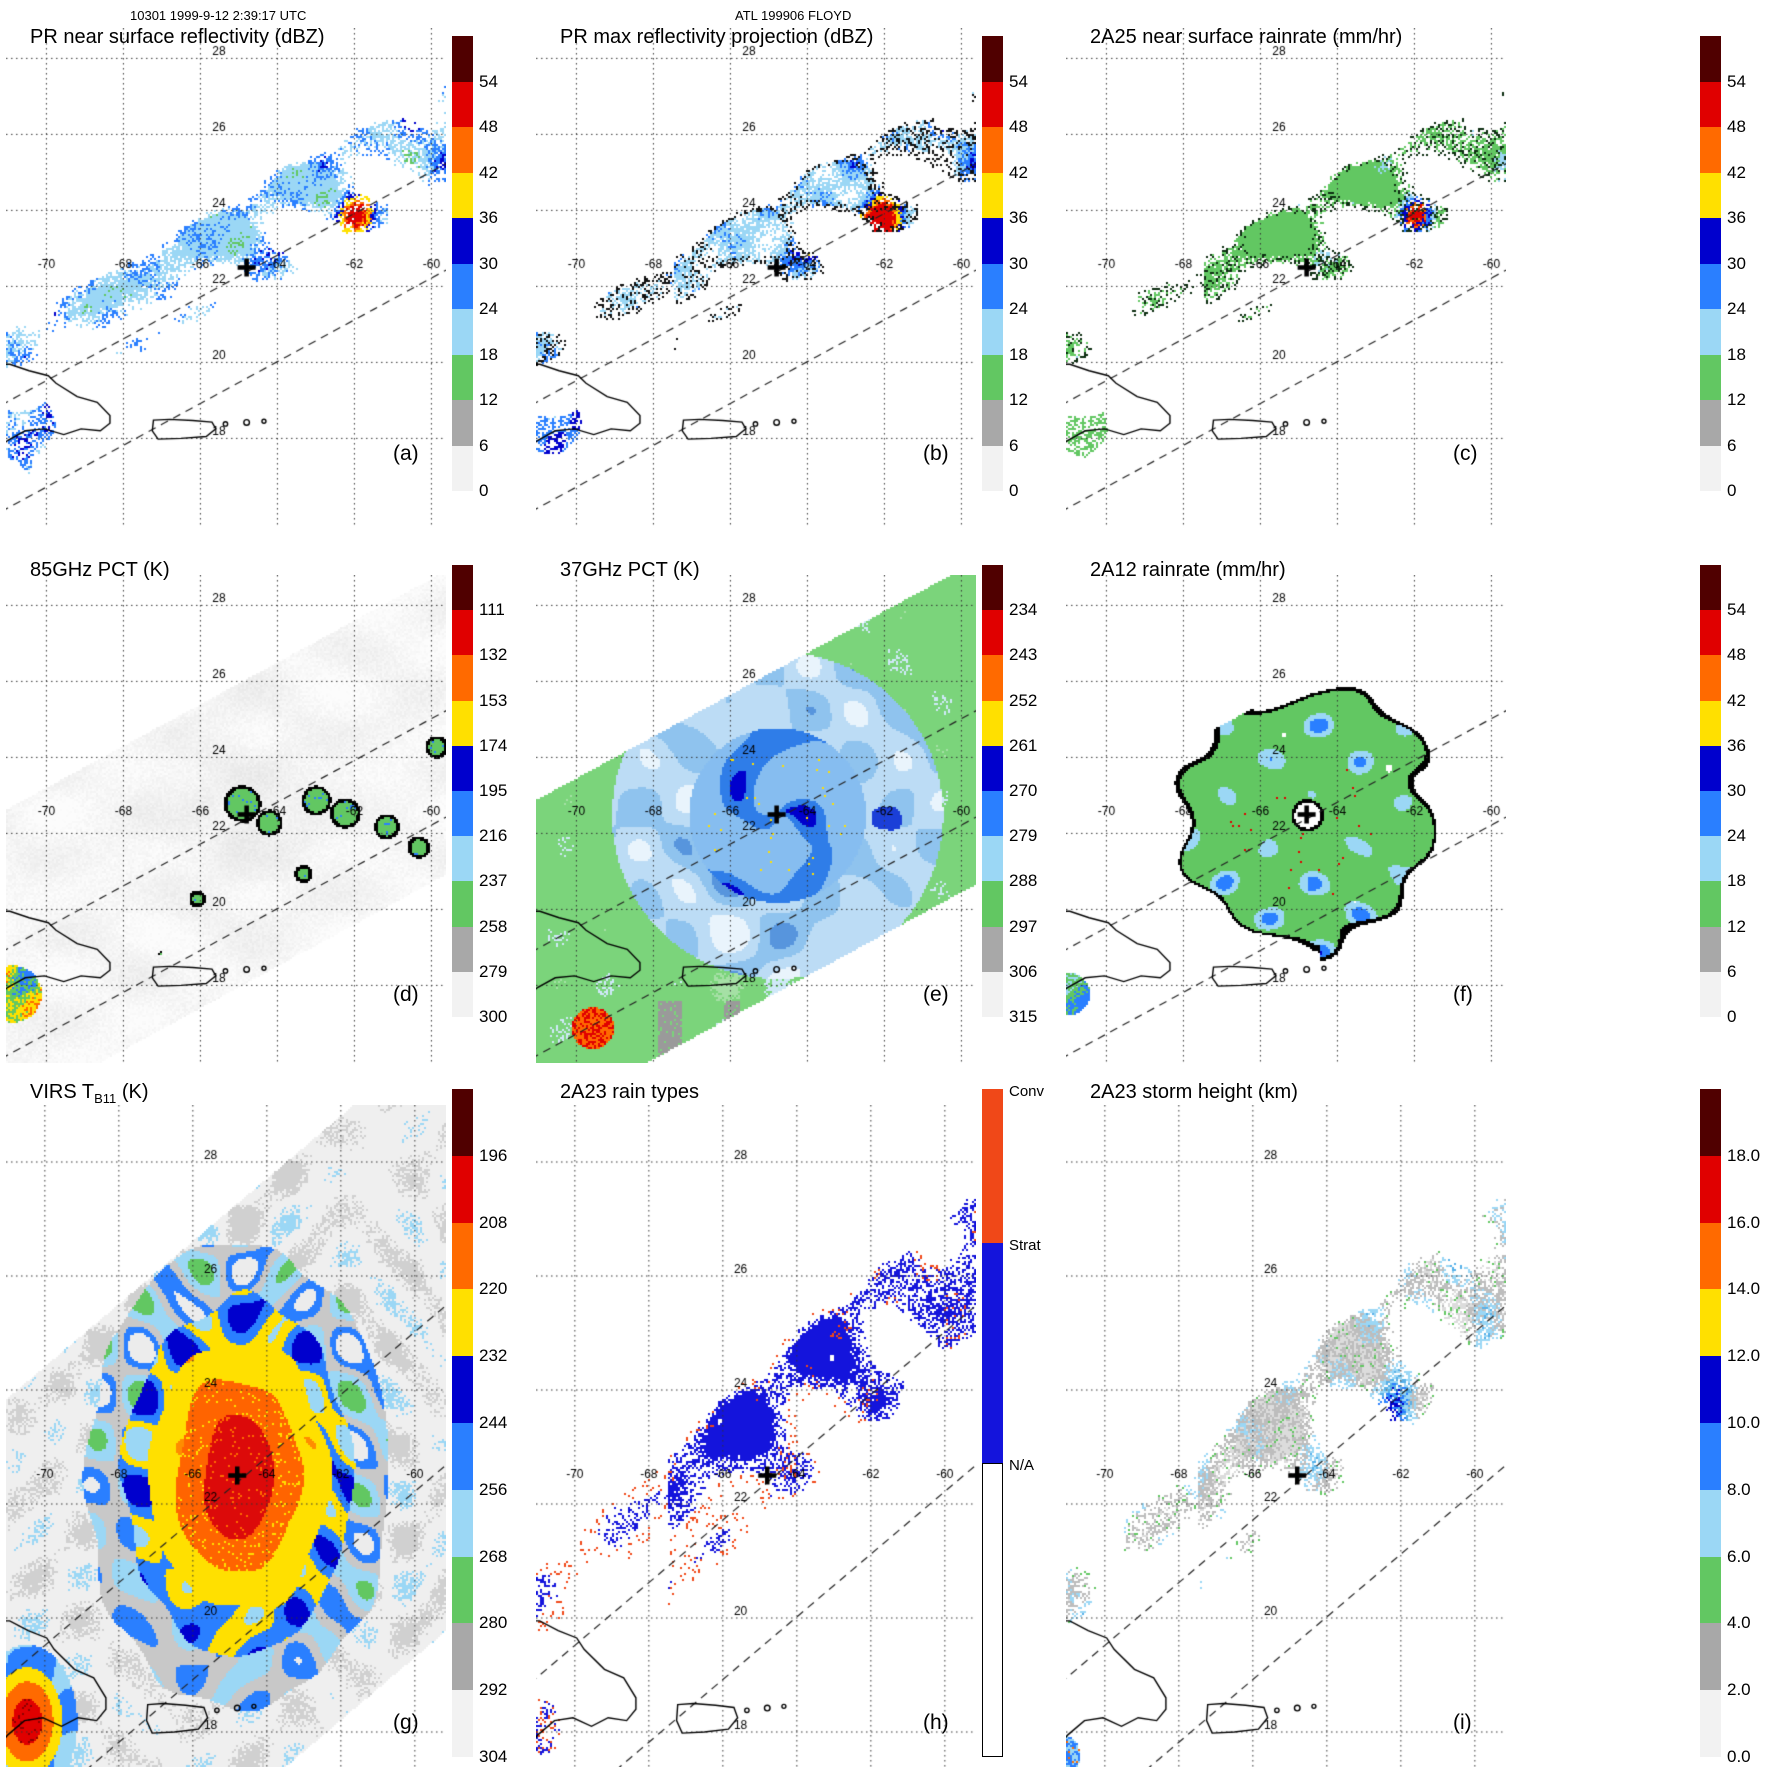 The image size is (1771, 1771). I want to click on colorbar-tick: 174, so click(493, 745).